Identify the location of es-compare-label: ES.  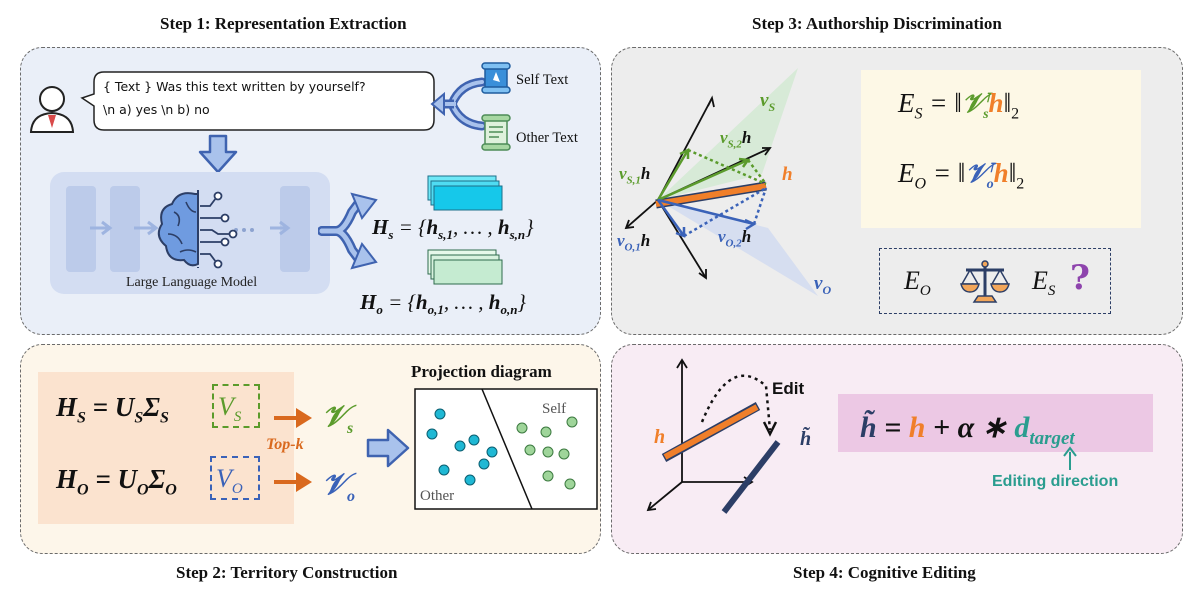
(1044, 283).